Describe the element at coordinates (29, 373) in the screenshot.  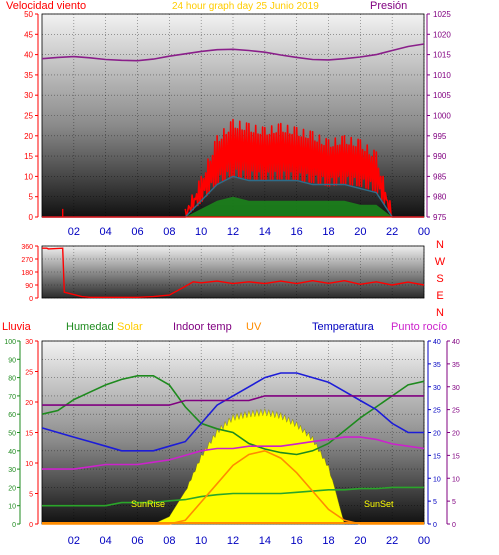
I see `rain-tick-label: 25` at that location.